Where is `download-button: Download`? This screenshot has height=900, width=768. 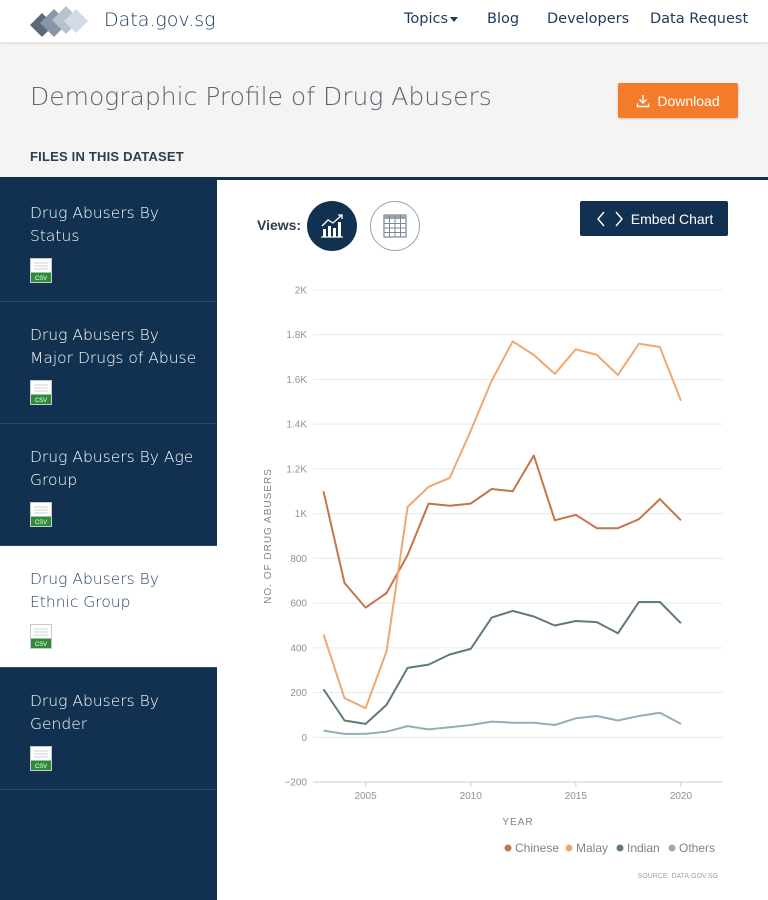 download-button: Download is located at coordinates (678, 100).